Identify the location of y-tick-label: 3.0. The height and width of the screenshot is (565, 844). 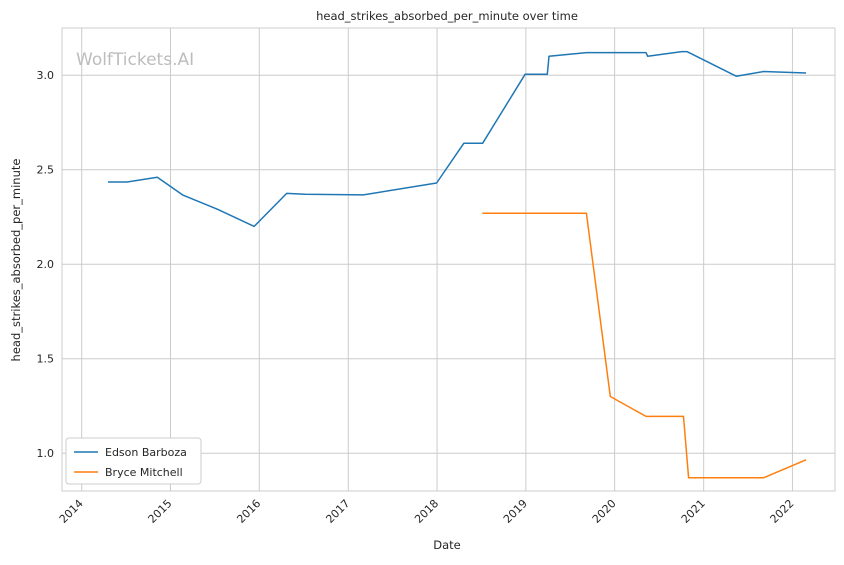
(46, 75).